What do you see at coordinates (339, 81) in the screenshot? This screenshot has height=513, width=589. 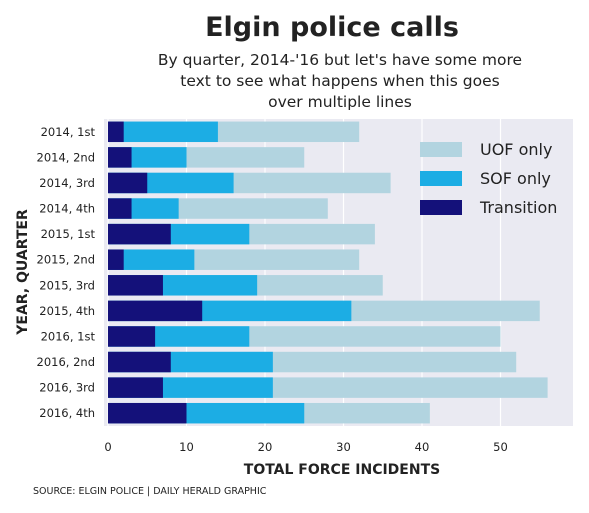 I see `chart-subtitle-line-2: text to see what happens when this goes` at bounding box center [339, 81].